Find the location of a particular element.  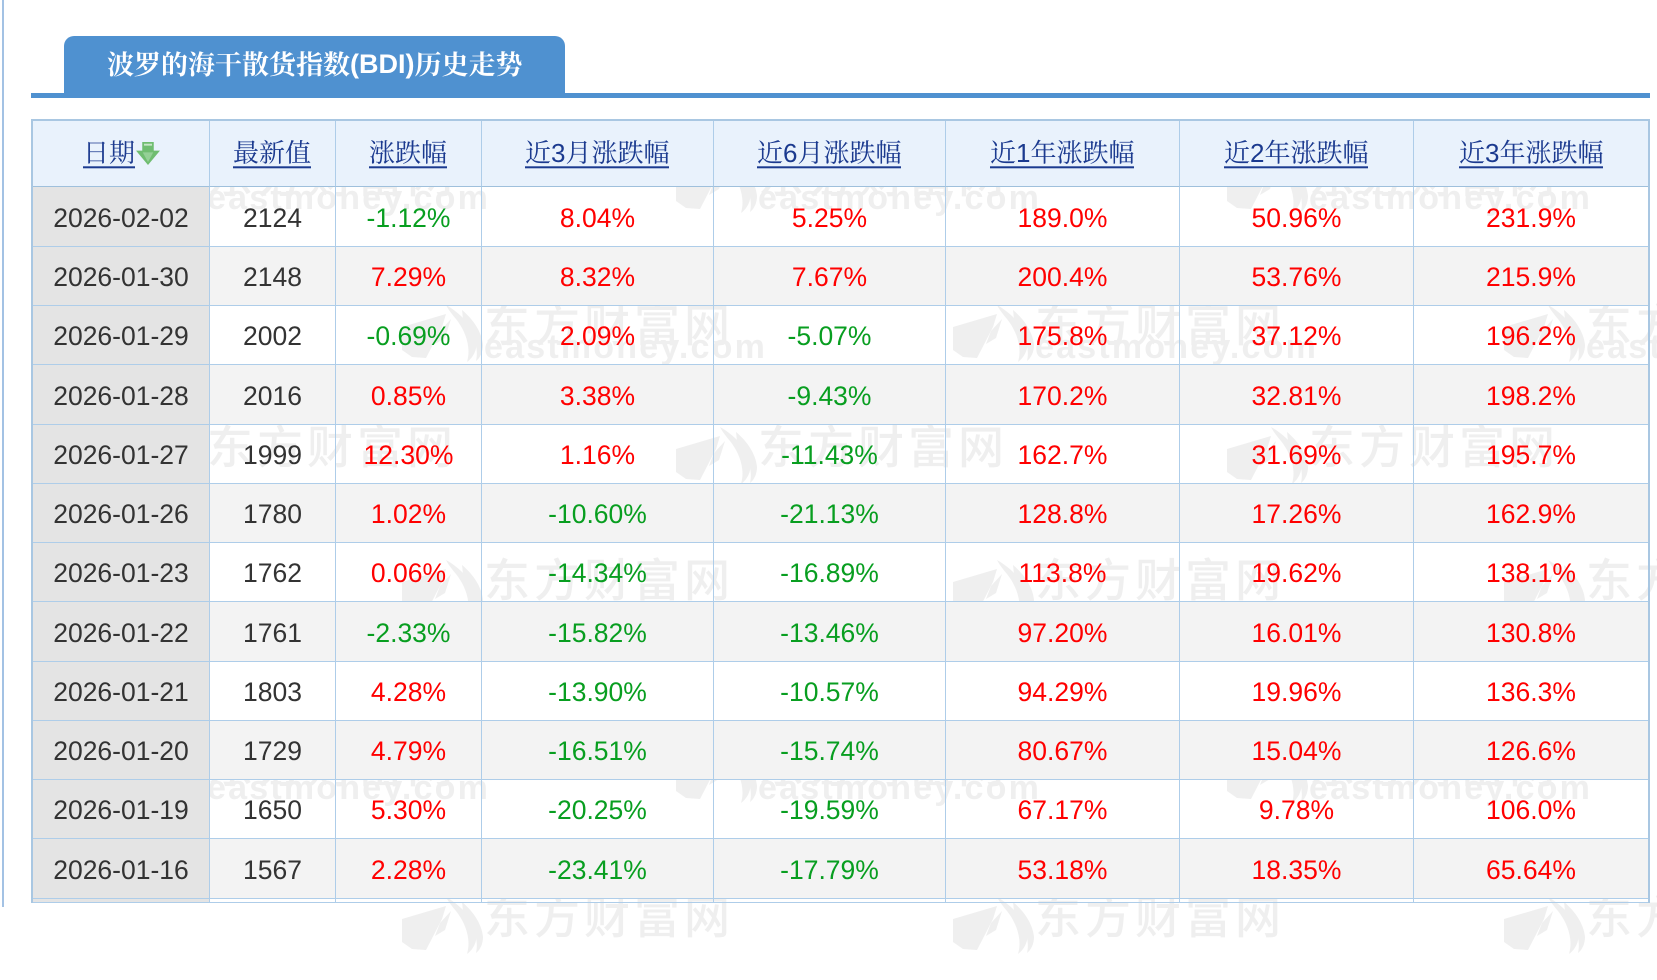

svg-text: 2 is located at coordinates (1257, 153).